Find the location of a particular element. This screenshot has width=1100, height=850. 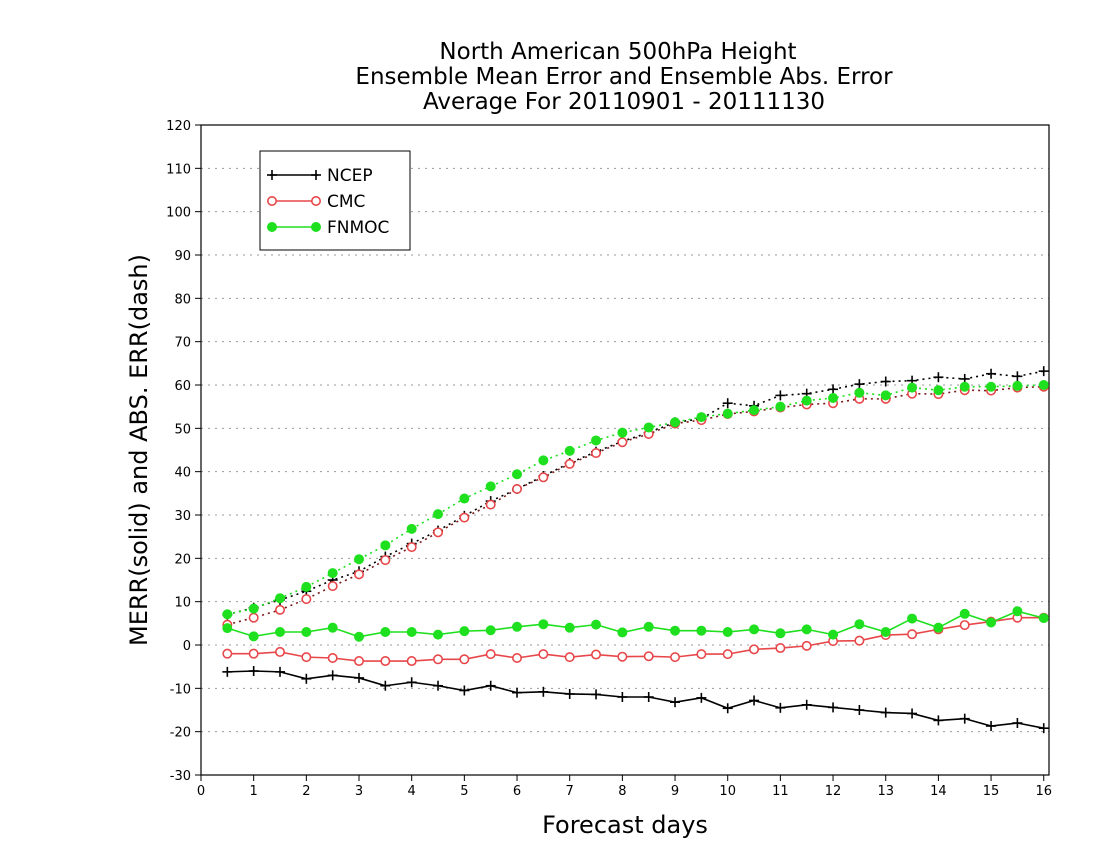

cmc-merr-line is located at coordinates (635, 639).